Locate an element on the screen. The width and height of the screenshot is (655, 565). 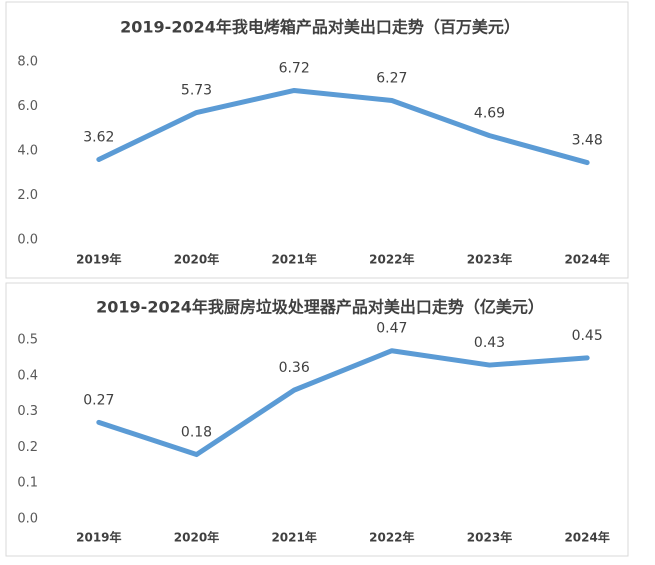
y-tick-label: 8.0 is located at coordinates (27, 62).